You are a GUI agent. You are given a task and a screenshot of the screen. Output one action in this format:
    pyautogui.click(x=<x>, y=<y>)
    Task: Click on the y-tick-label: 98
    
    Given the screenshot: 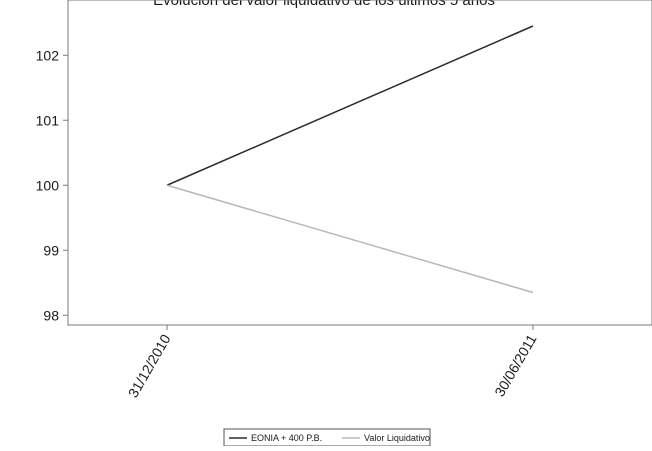 What is the action you would take?
    pyautogui.click(x=51, y=315)
    